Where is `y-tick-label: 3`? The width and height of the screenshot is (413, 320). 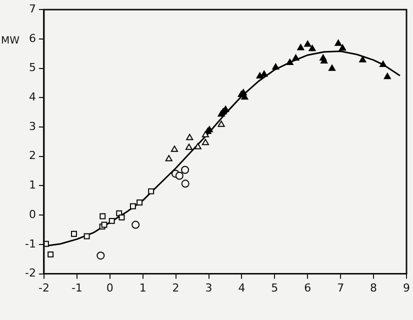 y-tick-label: 3 is located at coordinates (32, 126).